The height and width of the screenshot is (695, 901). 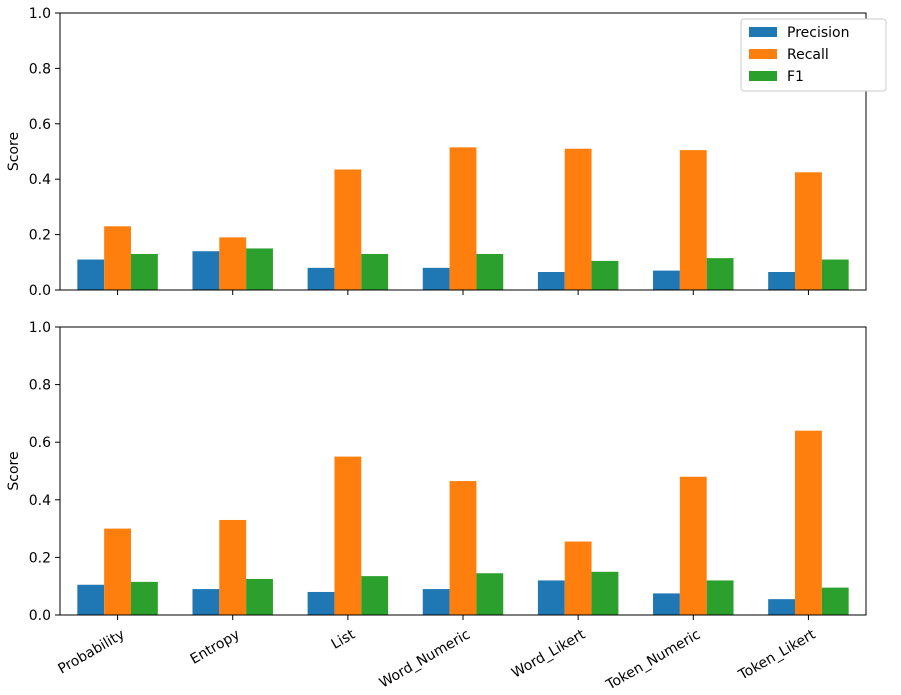 I want to click on legend-box, so click(x=813, y=55).